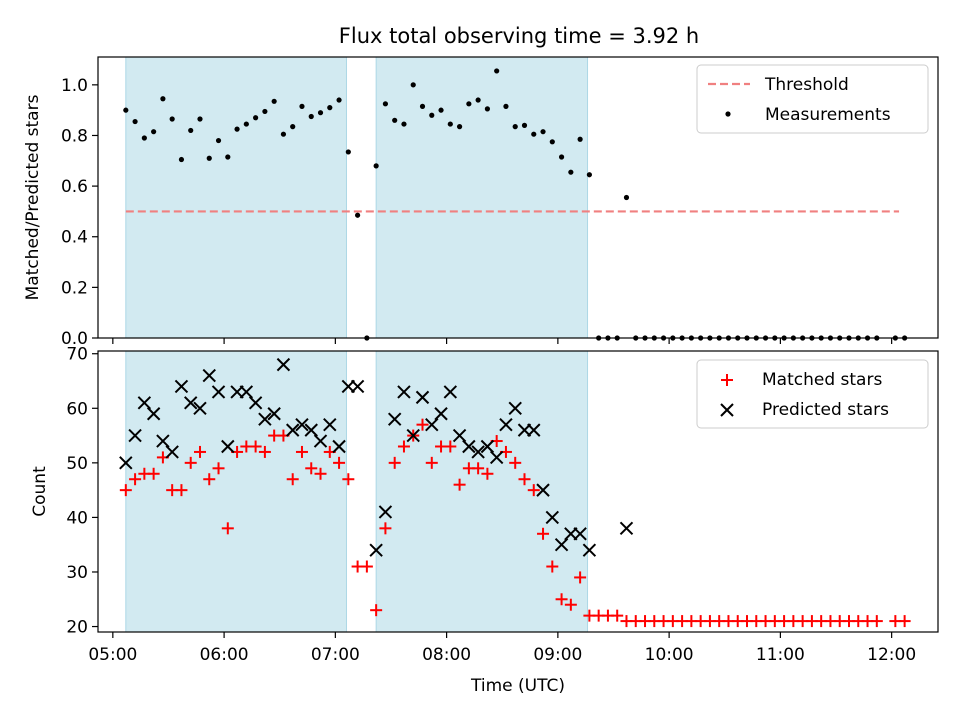 The image size is (960, 720). I want to click on y-tick-label: 40, so click(77, 518).